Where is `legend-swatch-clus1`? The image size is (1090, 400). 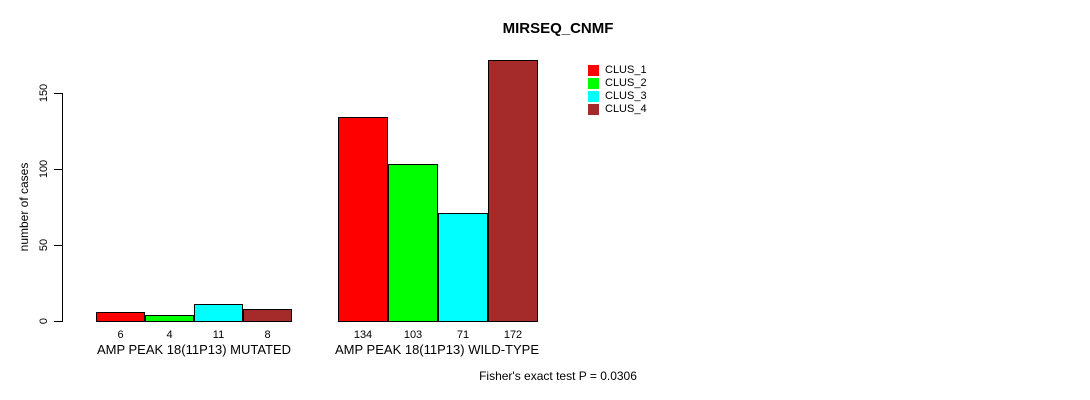
legend-swatch-clus1 is located at coordinates (593, 70).